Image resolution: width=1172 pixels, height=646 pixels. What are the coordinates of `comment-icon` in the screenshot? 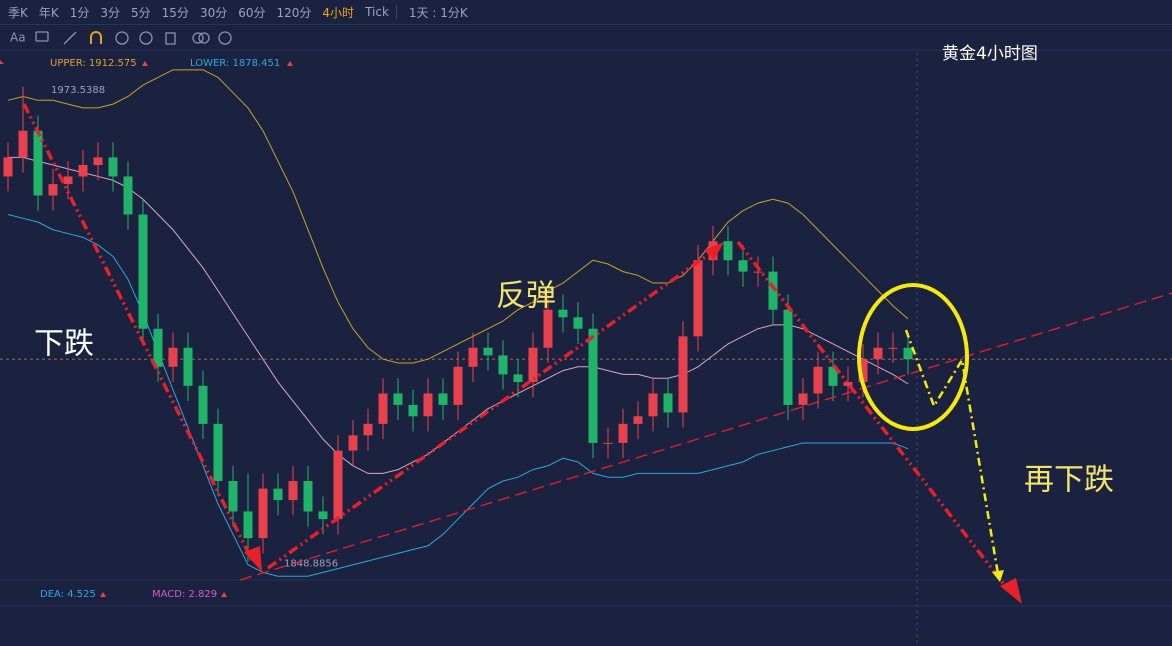 It's located at (42, 36).